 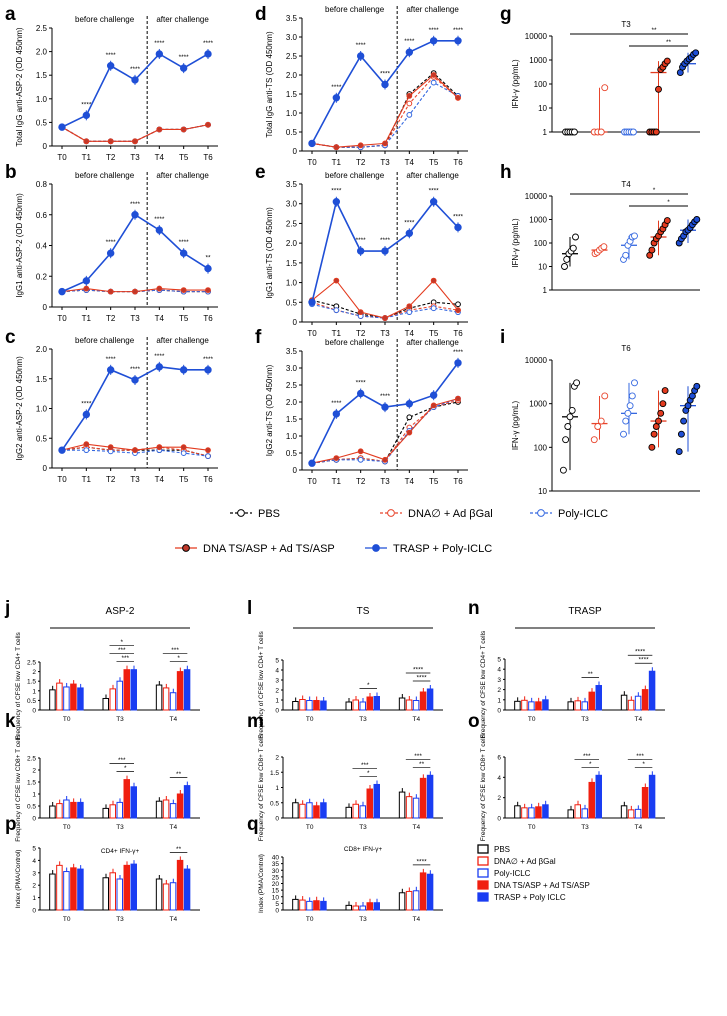 What do you see at coordinates (31, 701) in the screenshot?
I see `y-tick-label: 0.5` at bounding box center [31, 701].